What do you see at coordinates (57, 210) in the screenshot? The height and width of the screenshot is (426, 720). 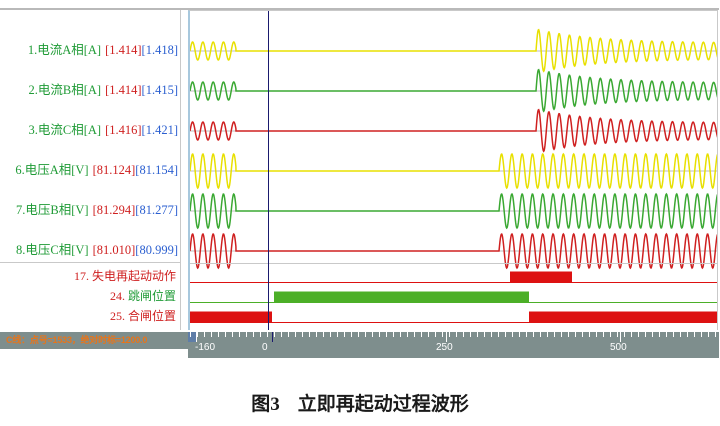 I see `channel-name: 电压B相[V]` at bounding box center [57, 210].